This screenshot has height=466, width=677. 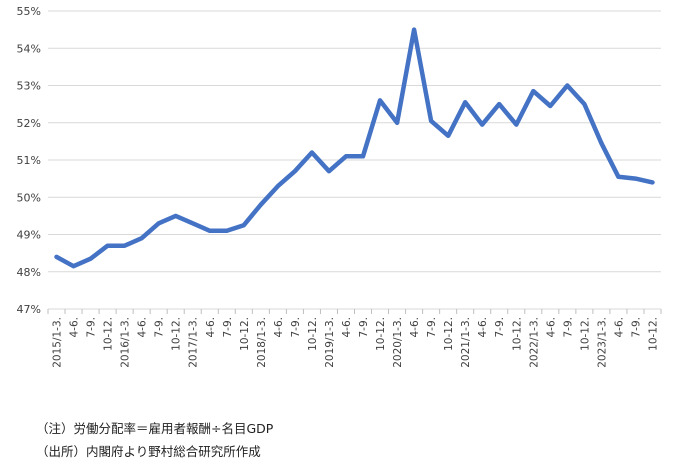 I want to click on x-tick-label: 2018/1-3., so click(x=262, y=342).